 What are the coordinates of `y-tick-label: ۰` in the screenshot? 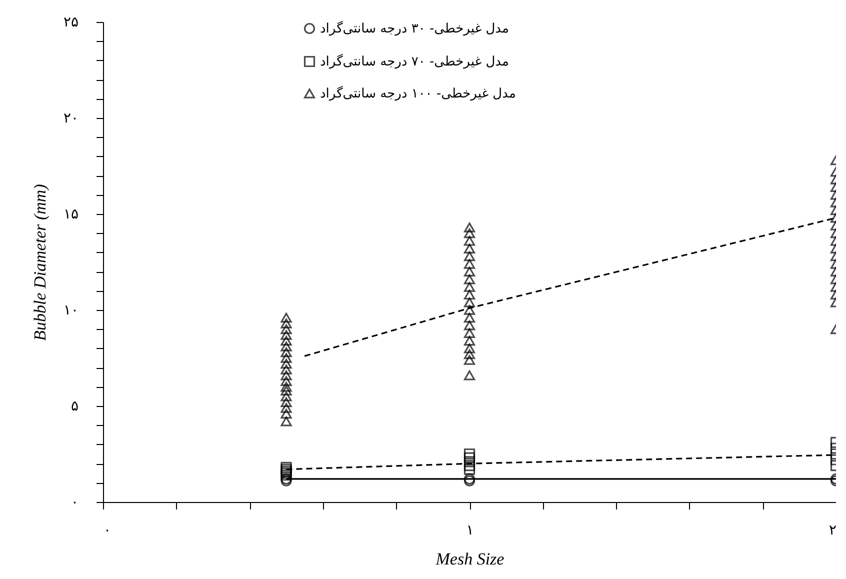 It's located at (74, 502).